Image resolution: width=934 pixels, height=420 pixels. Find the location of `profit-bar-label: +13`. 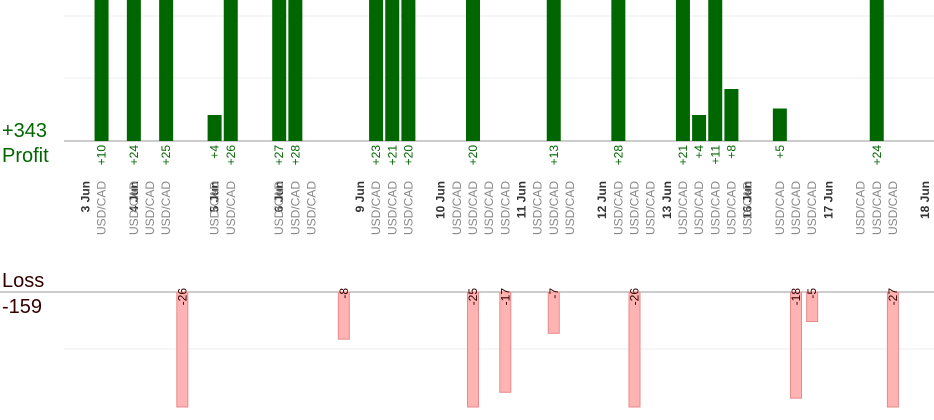

profit-bar-label: +13 is located at coordinates (554, 155).